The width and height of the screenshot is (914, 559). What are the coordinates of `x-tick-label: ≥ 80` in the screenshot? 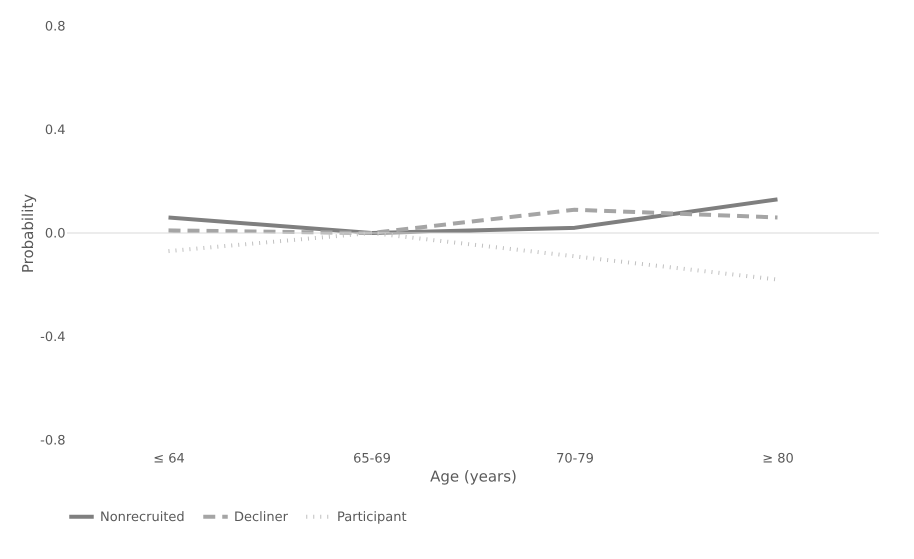 It's located at (778, 459).